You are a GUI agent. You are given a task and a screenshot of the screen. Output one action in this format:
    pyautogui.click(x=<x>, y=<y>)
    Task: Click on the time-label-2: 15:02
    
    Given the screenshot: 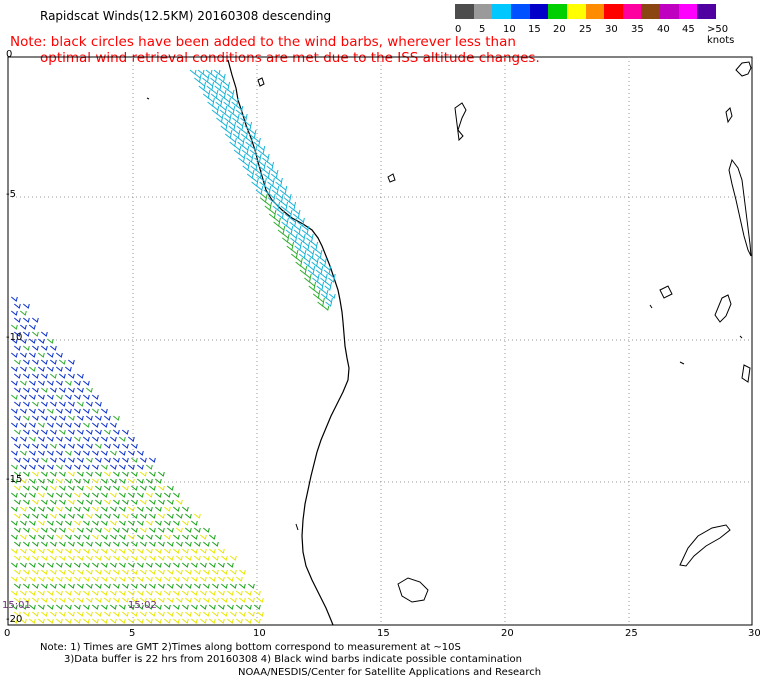 What is the action you would take?
    pyautogui.click(x=142, y=605)
    